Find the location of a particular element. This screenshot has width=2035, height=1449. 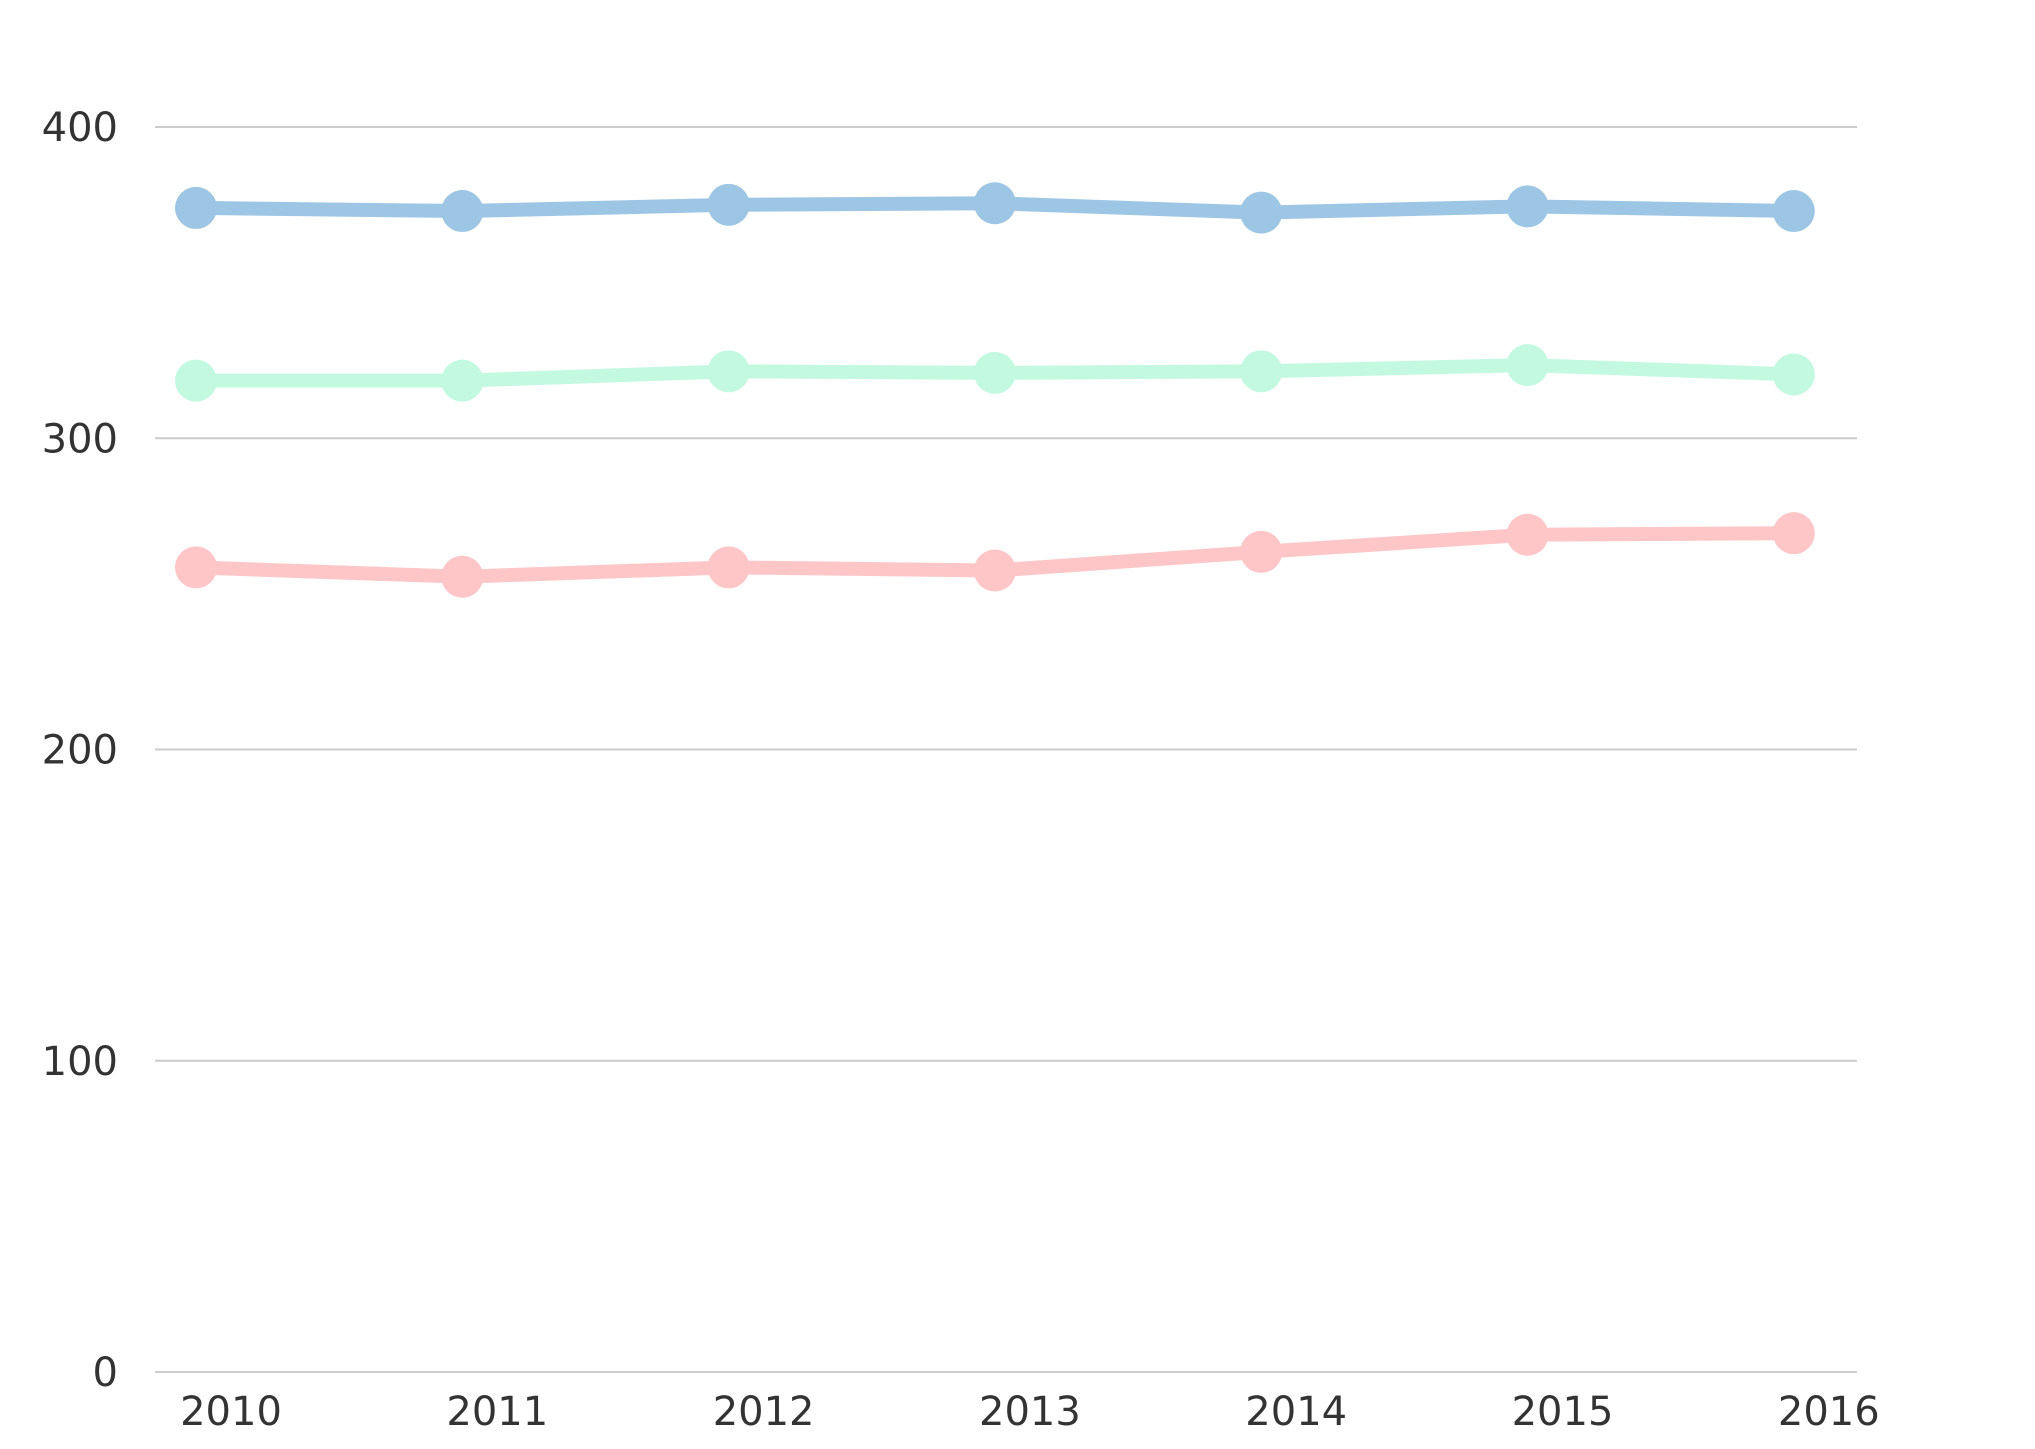

y-axis-tick-labels: 0 100 200 300 400 is located at coordinates (80, 750).